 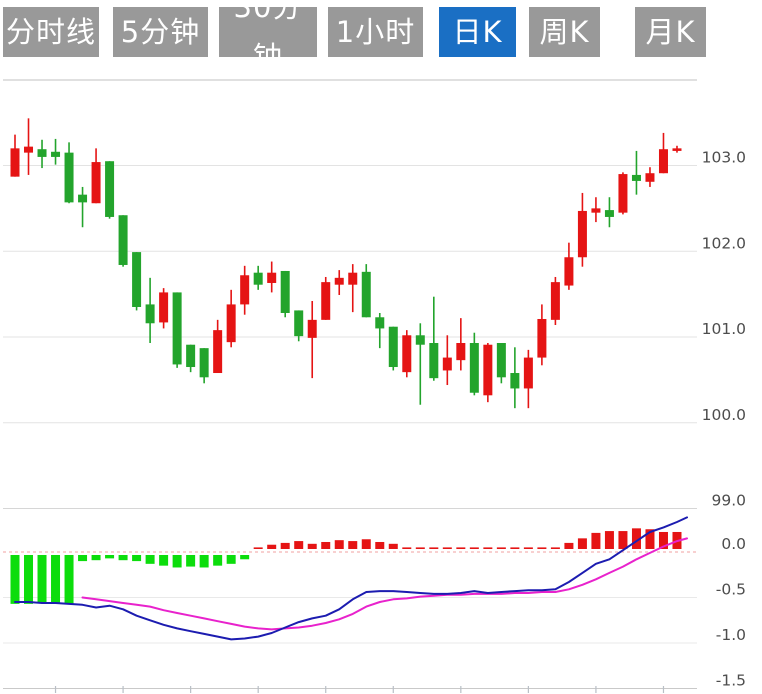 I want to click on axis-label: -0.5, so click(x=731, y=590).